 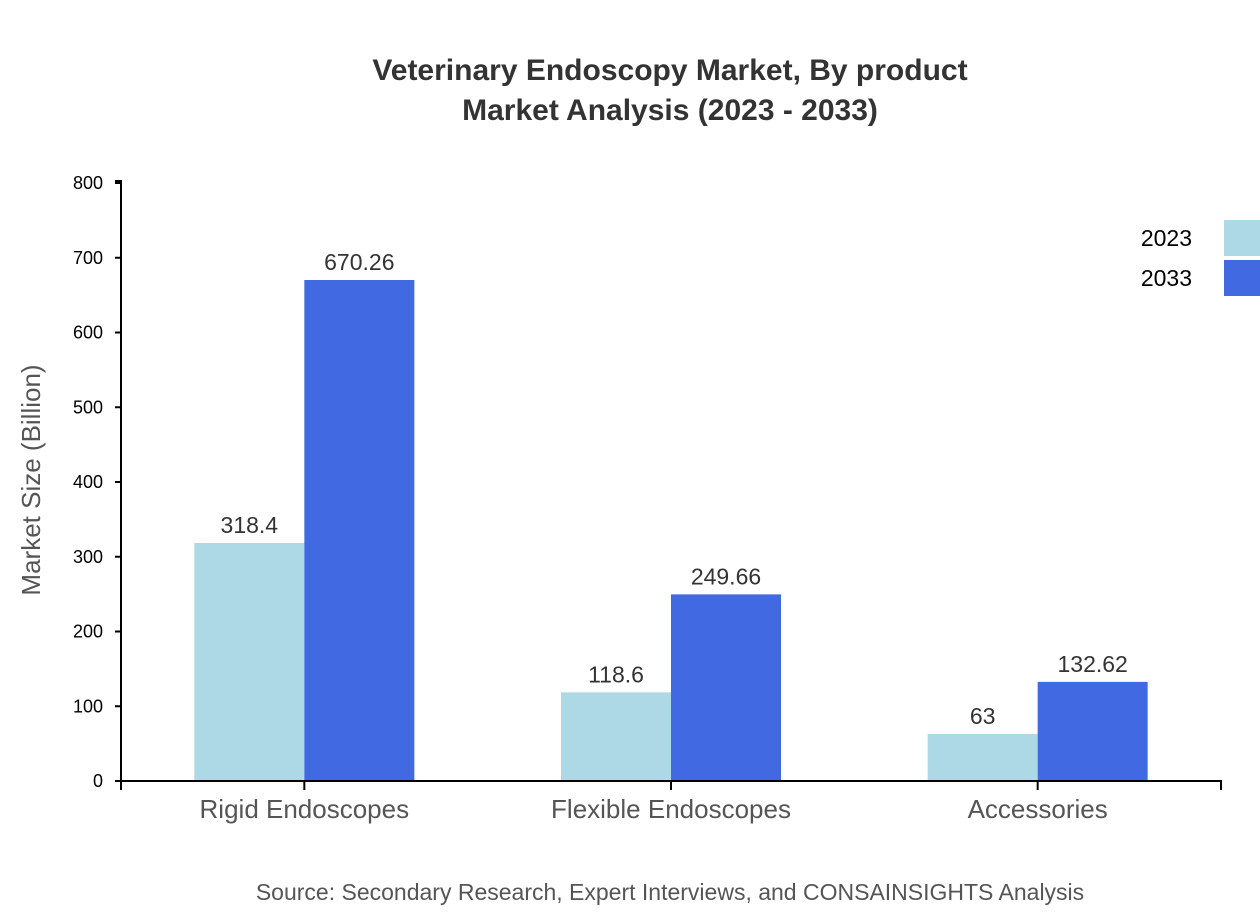 I want to click on data-label: 118.6, so click(x=616, y=674).